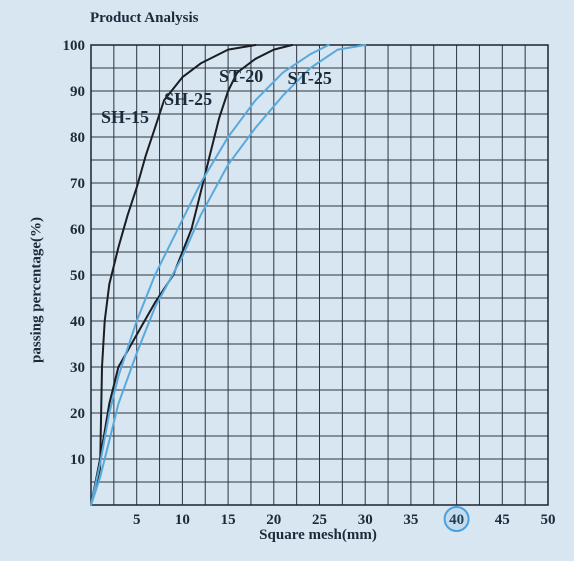 The height and width of the screenshot is (561, 574). Describe the element at coordinates (228, 520) in the screenshot. I see `x-tick-label: 15` at that location.